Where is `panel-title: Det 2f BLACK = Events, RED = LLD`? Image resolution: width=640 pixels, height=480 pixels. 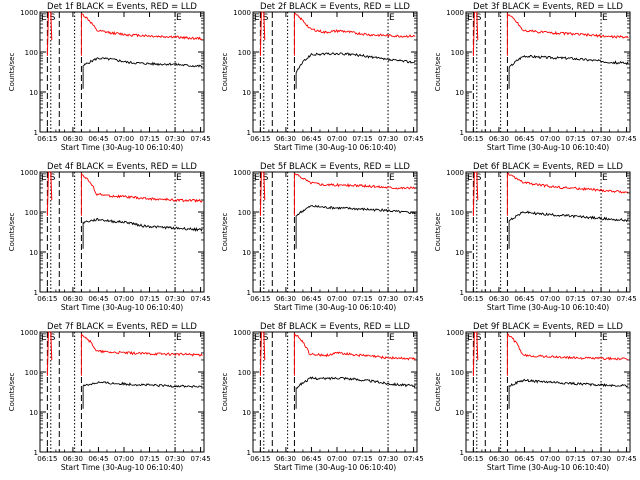 panel-title: Det 2f BLACK = Events, RED = LLD is located at coordinates (335, 7).